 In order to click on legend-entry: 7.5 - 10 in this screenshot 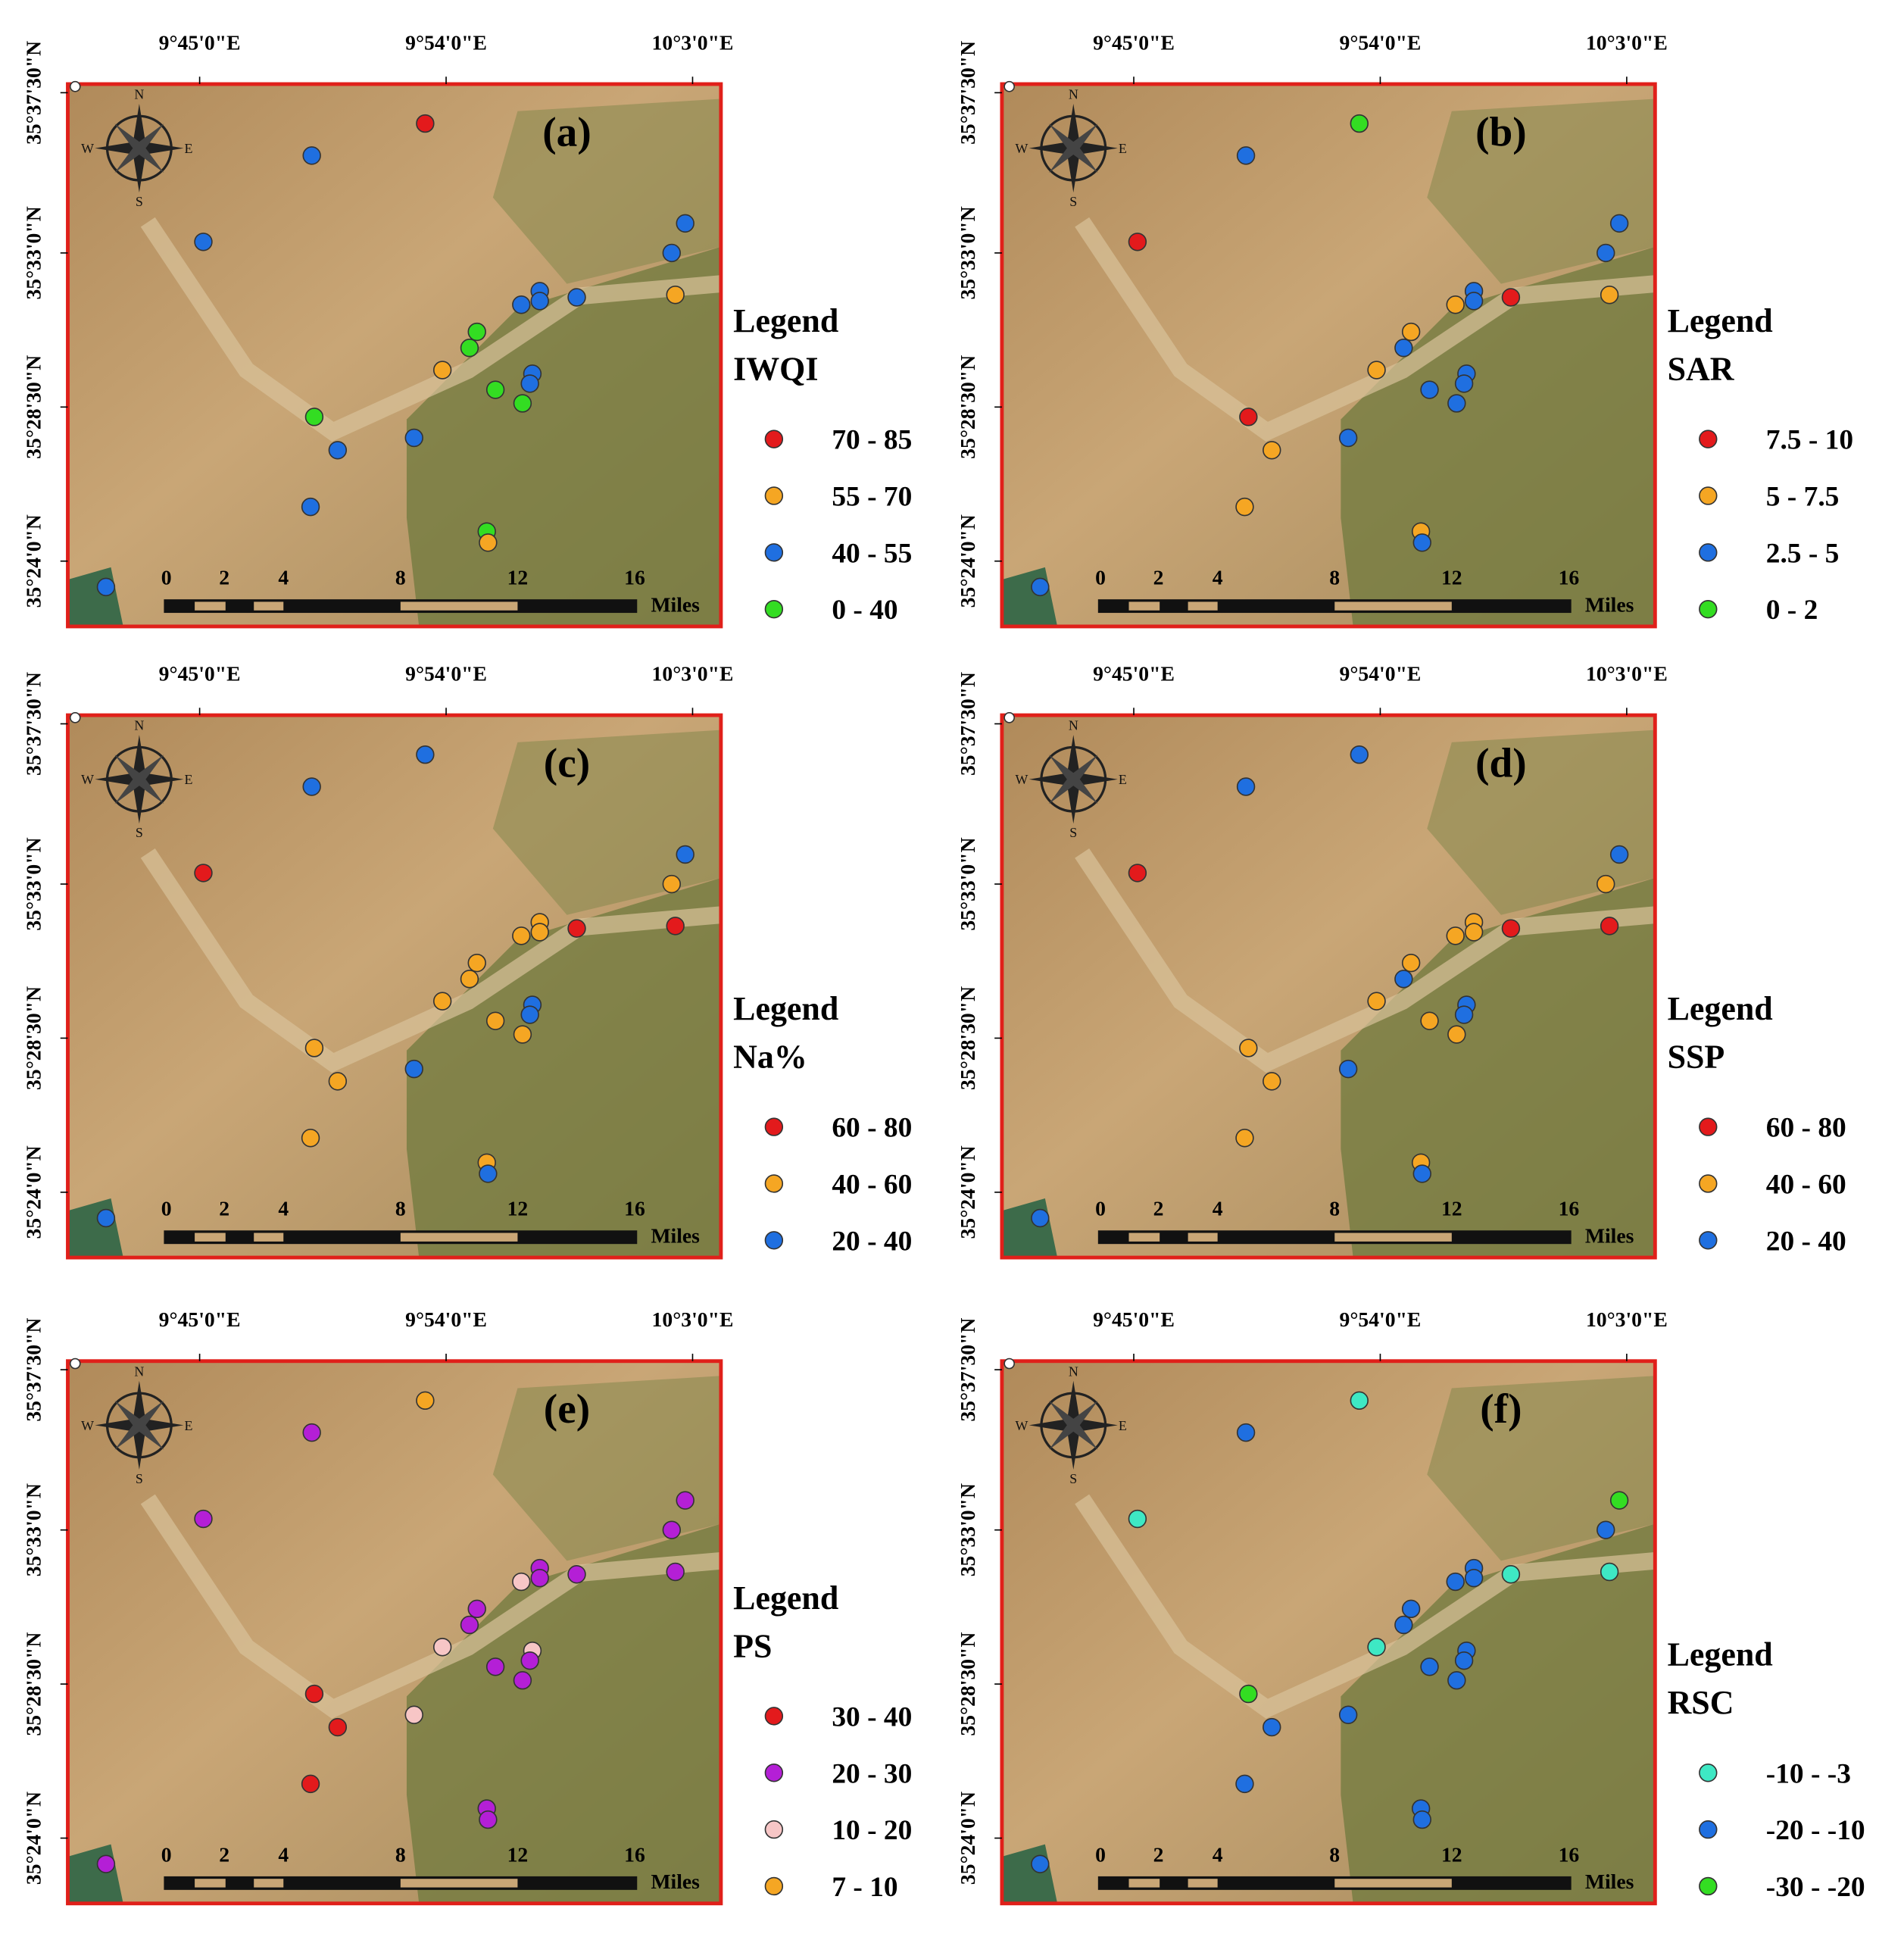, I will do `click(1809, 441)`.